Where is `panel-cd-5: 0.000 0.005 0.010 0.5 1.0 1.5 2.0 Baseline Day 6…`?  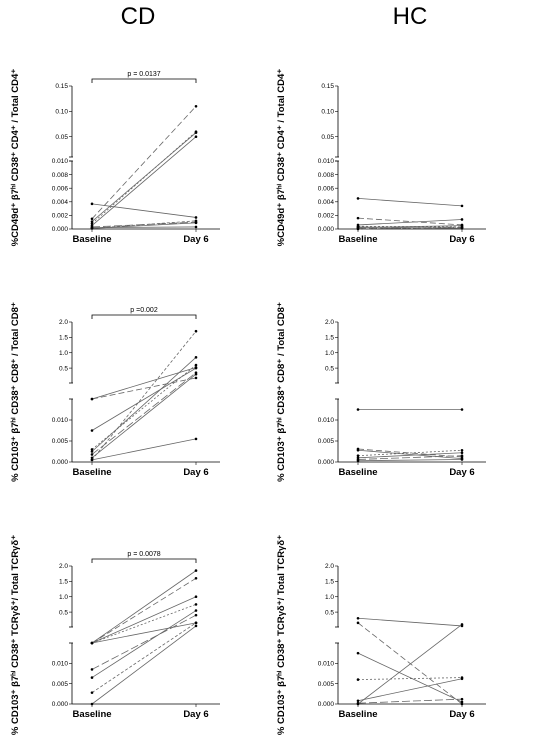 panel-cd-5: 0.000 0.005 0.010 0.5 1.0 1.5 2.0 Baseline Day 6… is located at coordinates (114, 635).